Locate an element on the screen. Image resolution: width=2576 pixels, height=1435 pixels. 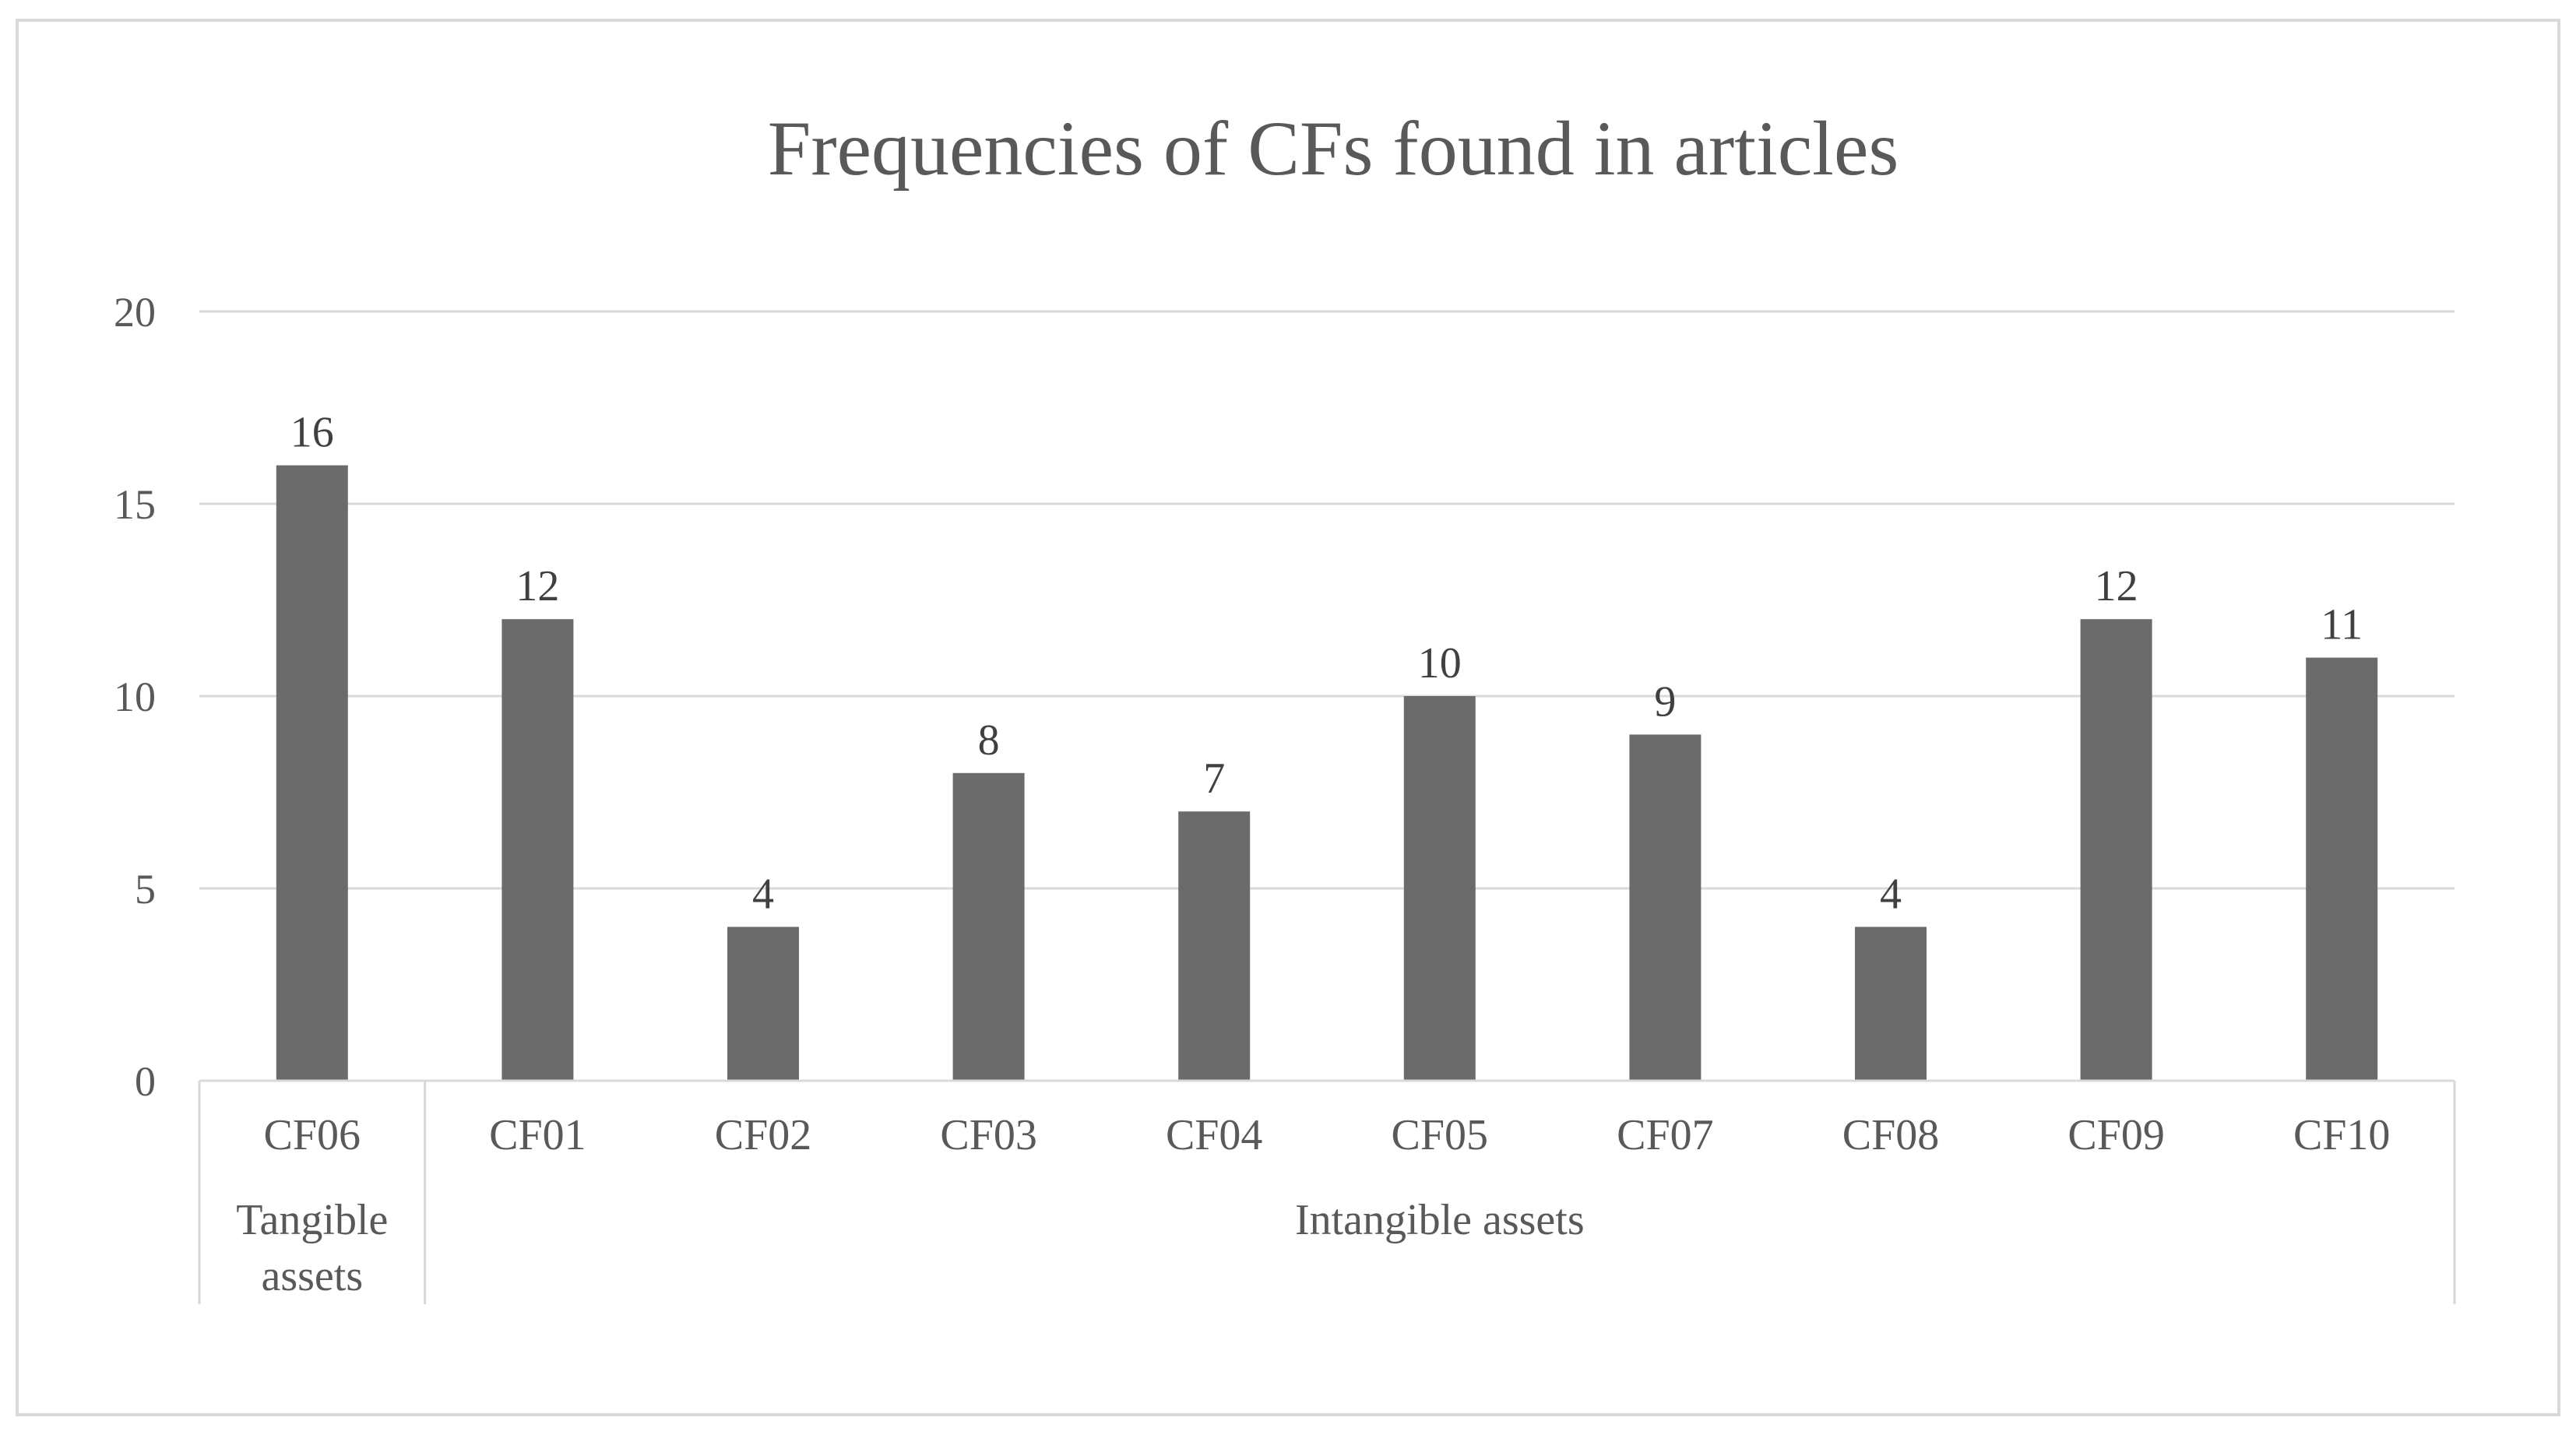
x-tick-label: CF06 is located at coordinates (312, 1135).